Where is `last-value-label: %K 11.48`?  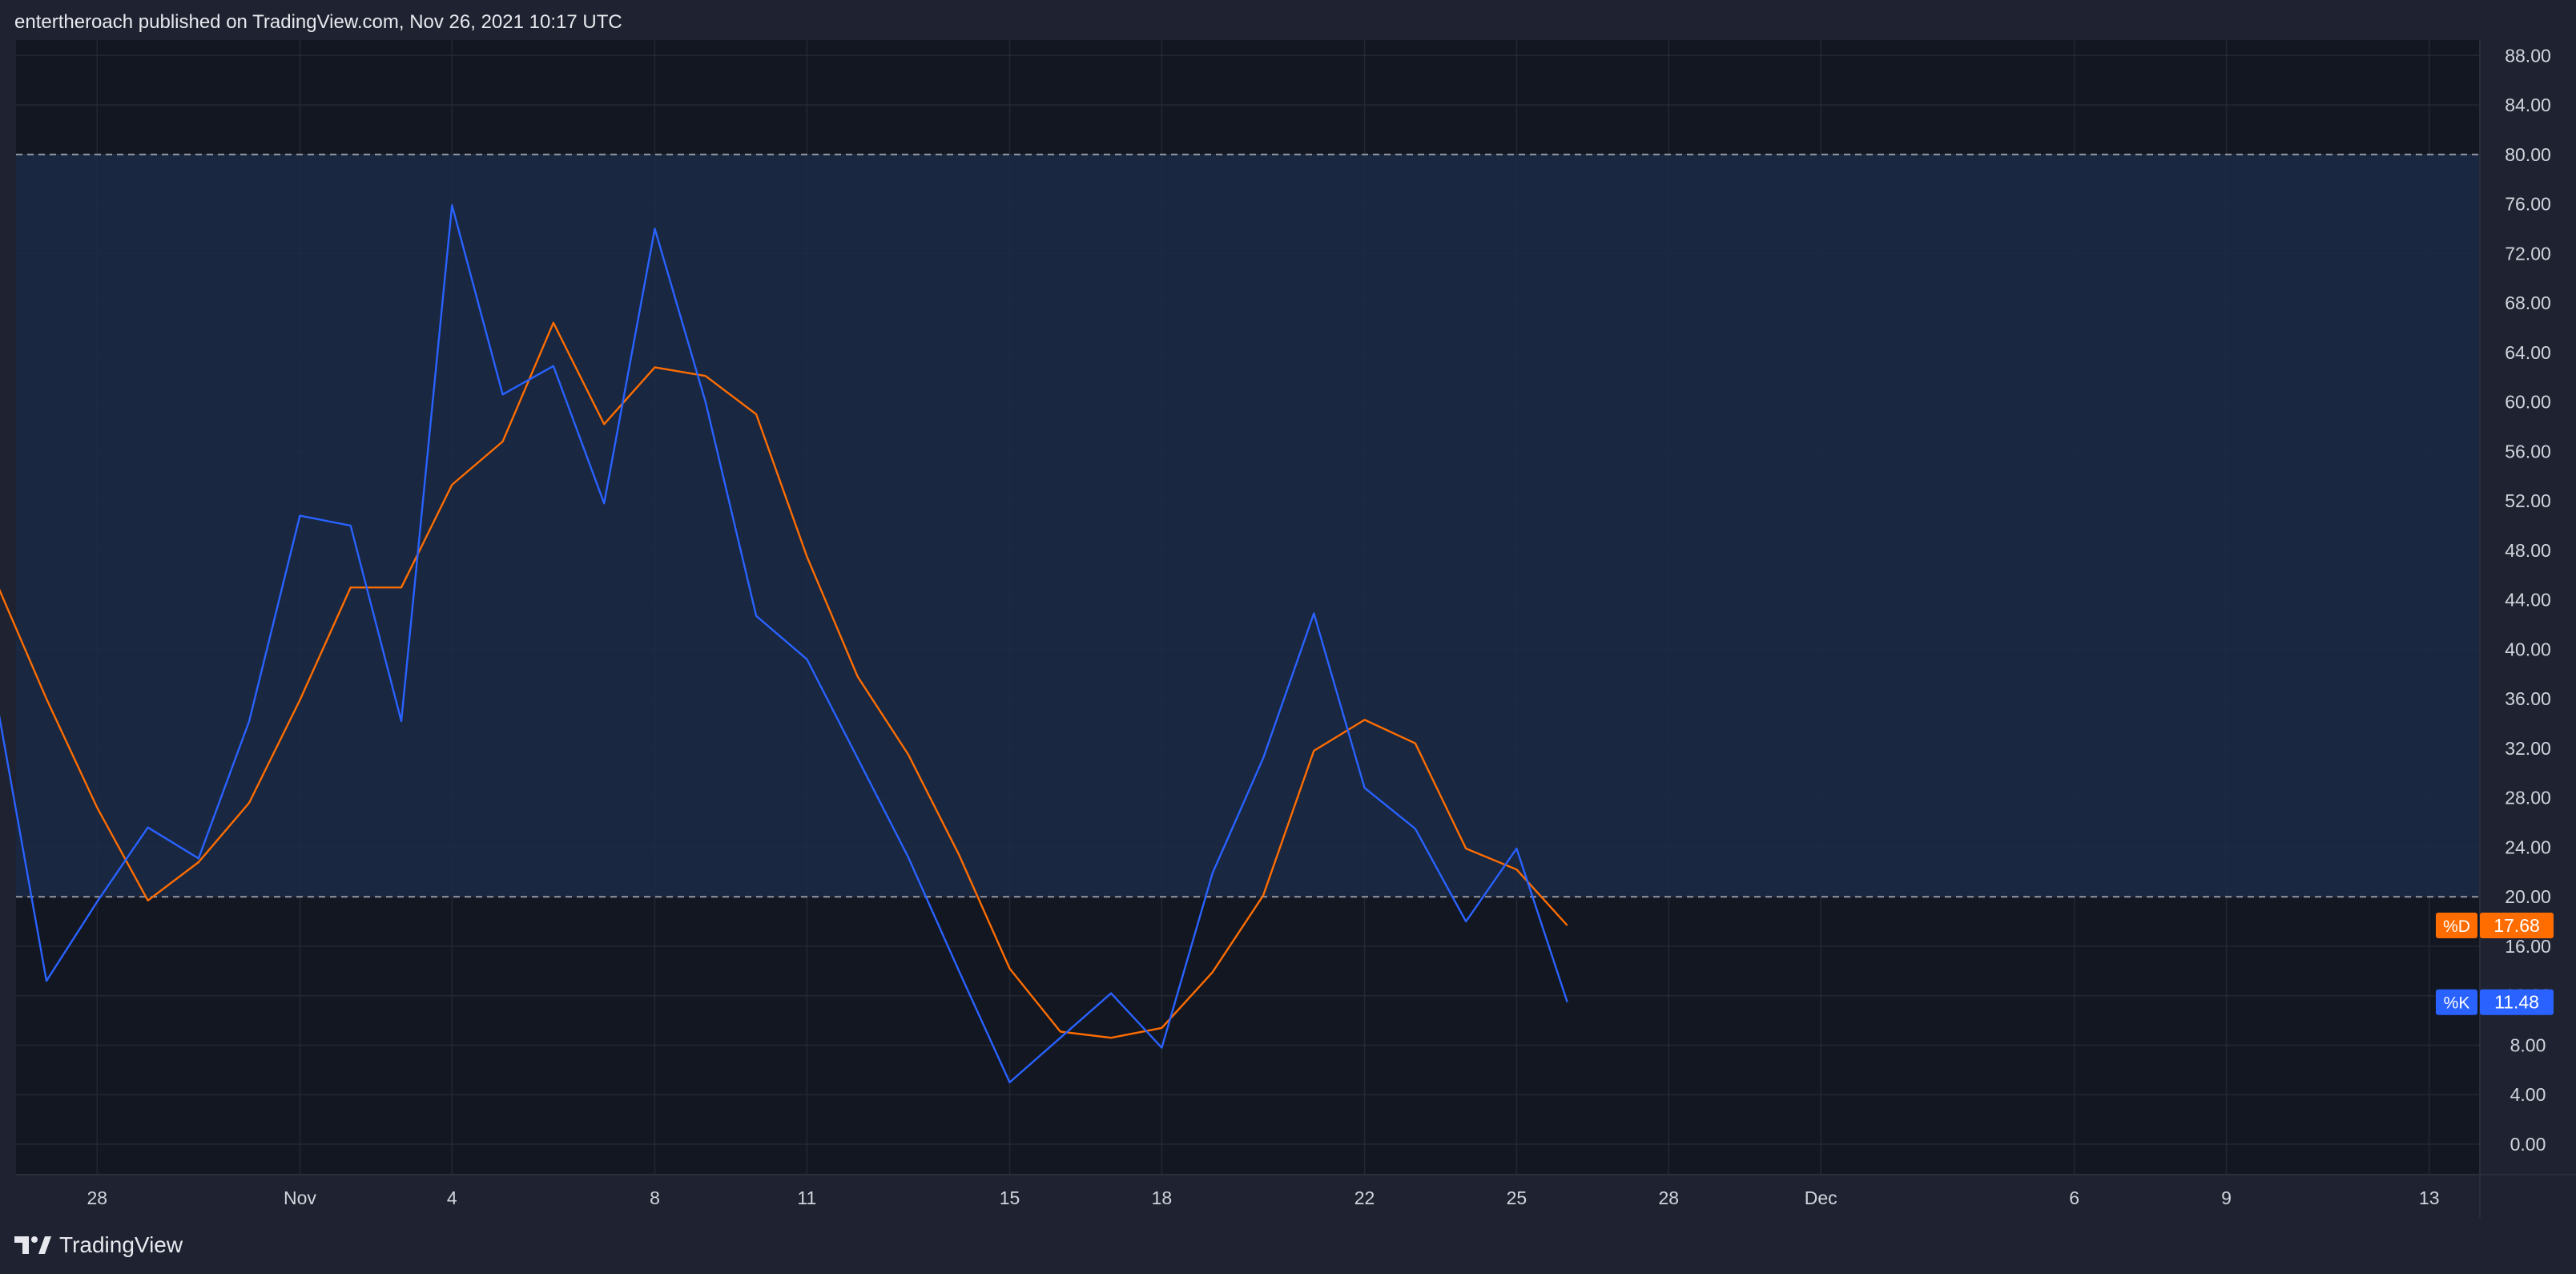
last-value-label: %K 11.48 is located at coordinates (2495, 1002).